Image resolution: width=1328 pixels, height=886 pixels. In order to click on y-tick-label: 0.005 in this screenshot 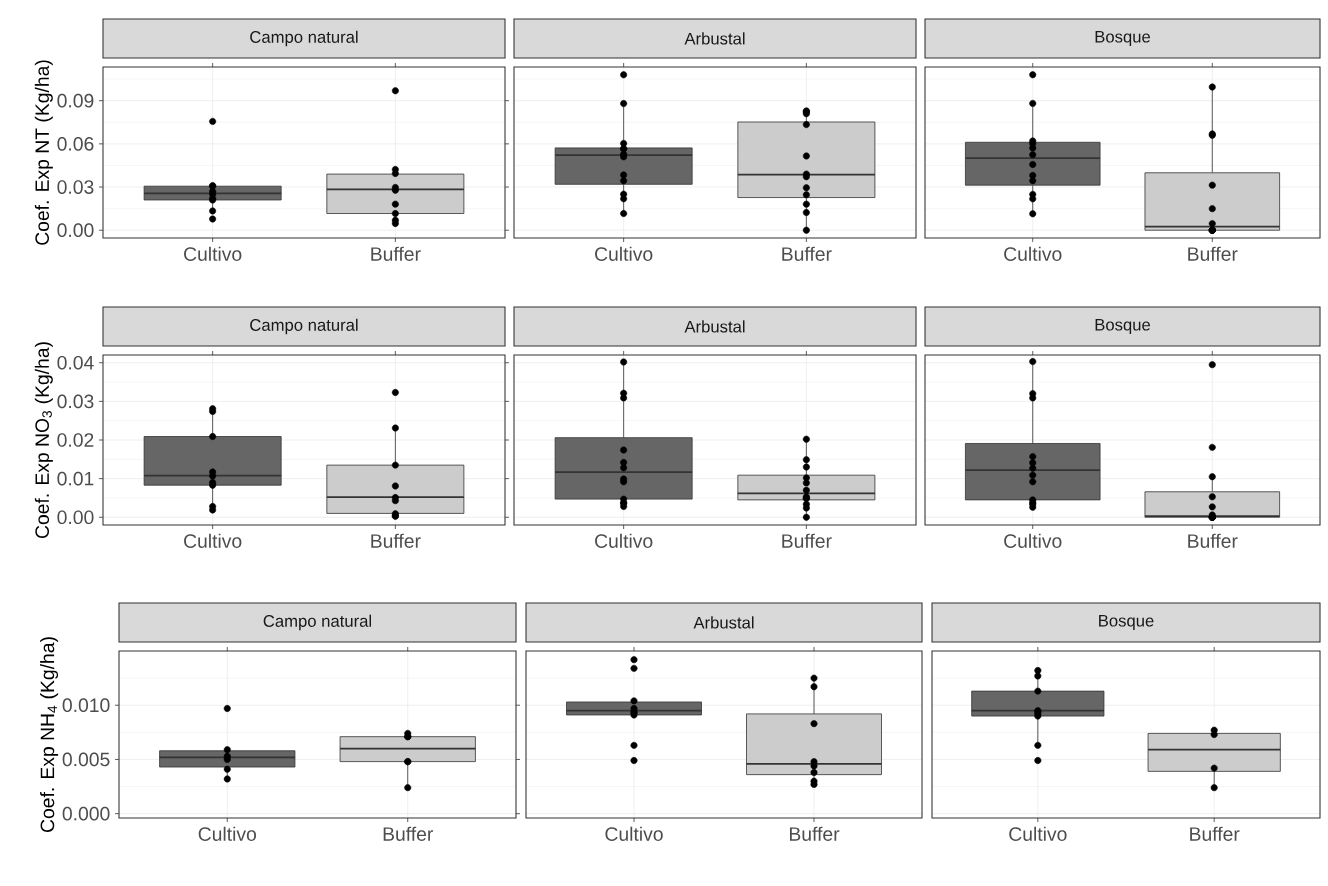, I will do `click(86, 759)`.